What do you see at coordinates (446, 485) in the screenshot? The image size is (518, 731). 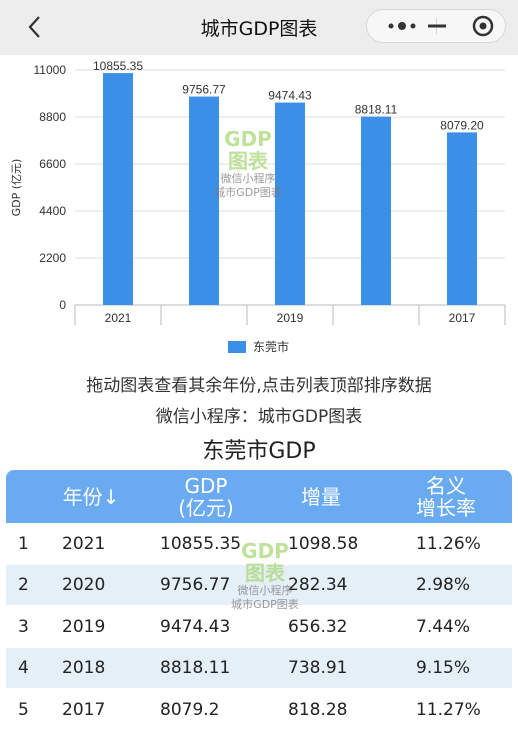 I see `rate-header-line1: 名义` at bounding box center [446, 485].